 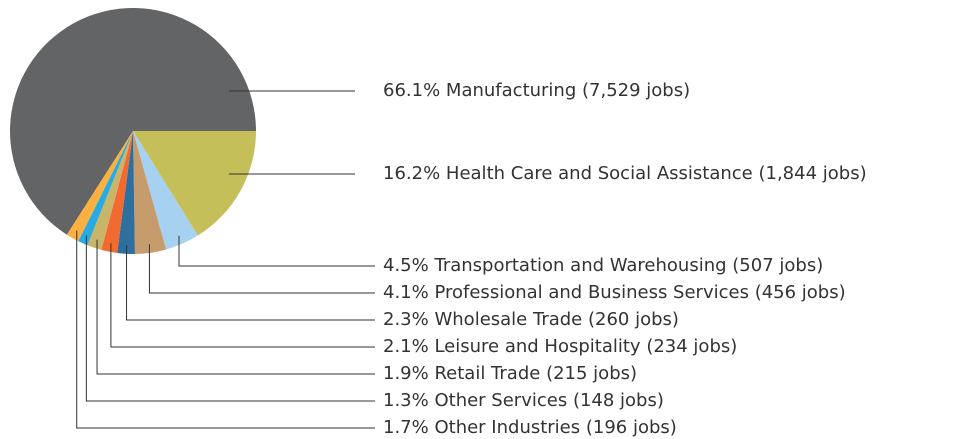 I want to click on legend-label: 2.3% Wholesale Trade (260 jobs), so click(x=531, y=319).